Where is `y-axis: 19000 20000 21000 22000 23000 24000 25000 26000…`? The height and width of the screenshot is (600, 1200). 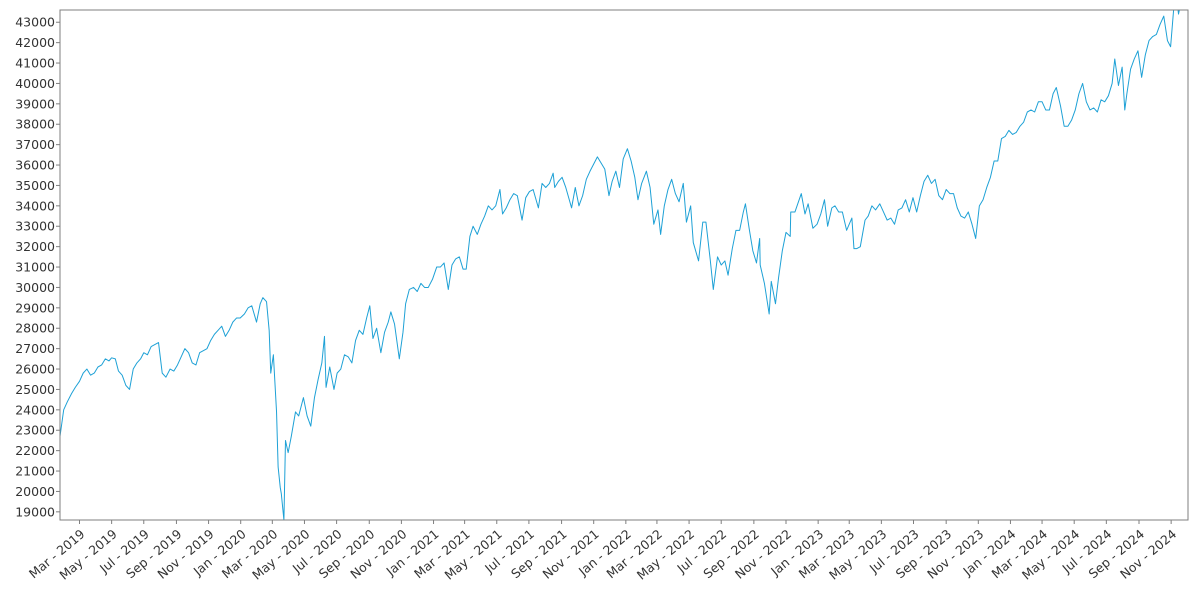 y-axis: 19000 20000 21000 22000 23000 24000 25000 26000… is located at coordinates (37, 267).